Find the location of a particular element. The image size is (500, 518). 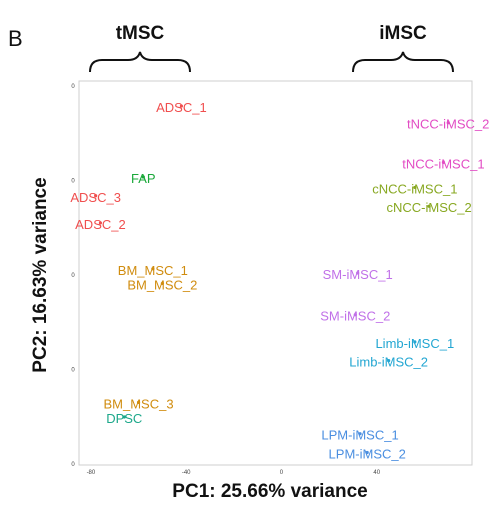

group-label-imsc: iMSC is located at coordinates (403, 33).